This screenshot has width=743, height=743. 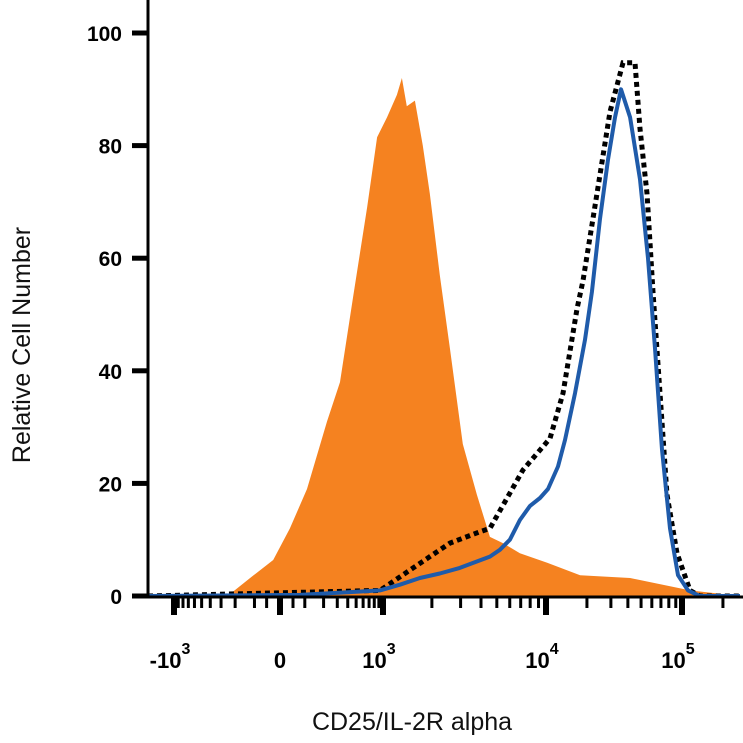 What do you see at coordinates (170, 657) in the screenshot?
I see `x-tick-label: -103` at bounding box center [170, 657].